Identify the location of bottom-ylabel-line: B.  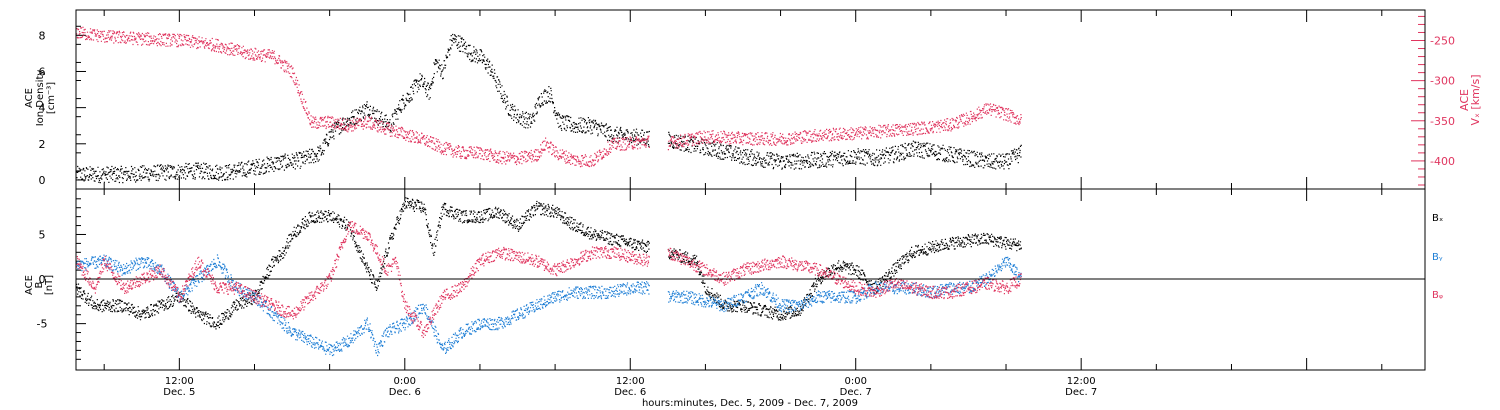
(39, 284).